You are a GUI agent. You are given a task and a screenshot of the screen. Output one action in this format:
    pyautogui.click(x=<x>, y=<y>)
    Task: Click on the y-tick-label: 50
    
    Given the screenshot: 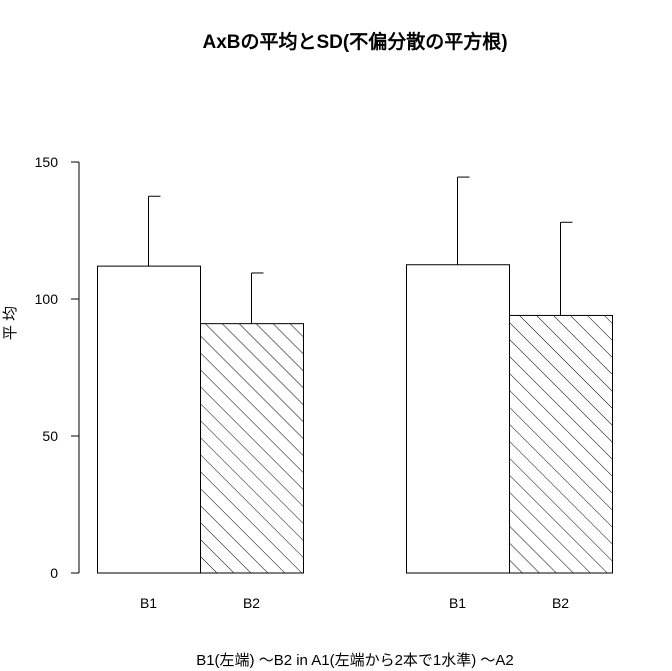 What is the action you would take?
    pyautogui.click(x=50, y=436)
    